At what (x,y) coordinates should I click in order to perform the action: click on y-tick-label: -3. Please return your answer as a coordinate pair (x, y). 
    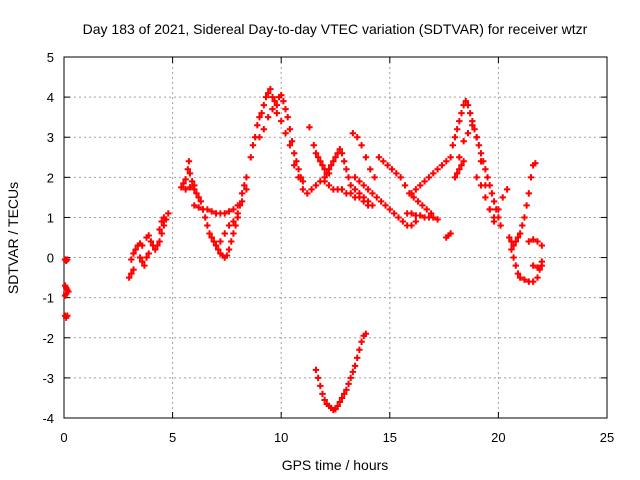
    Looking at the image, I should click on (48, 378).